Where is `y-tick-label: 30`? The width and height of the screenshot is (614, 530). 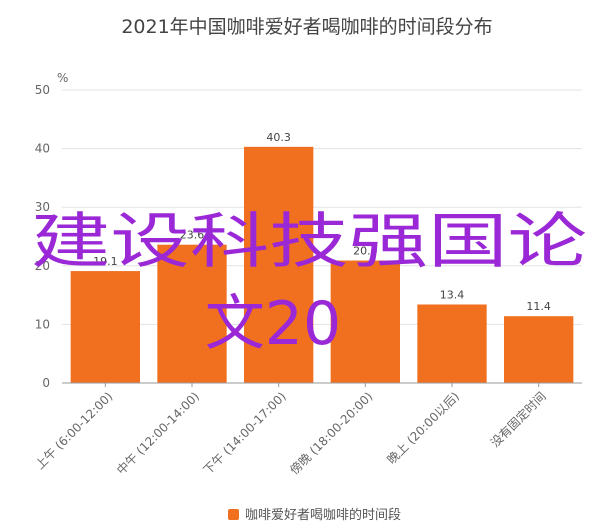
y-tick-label: 30 is located at coordinates (42, 207).